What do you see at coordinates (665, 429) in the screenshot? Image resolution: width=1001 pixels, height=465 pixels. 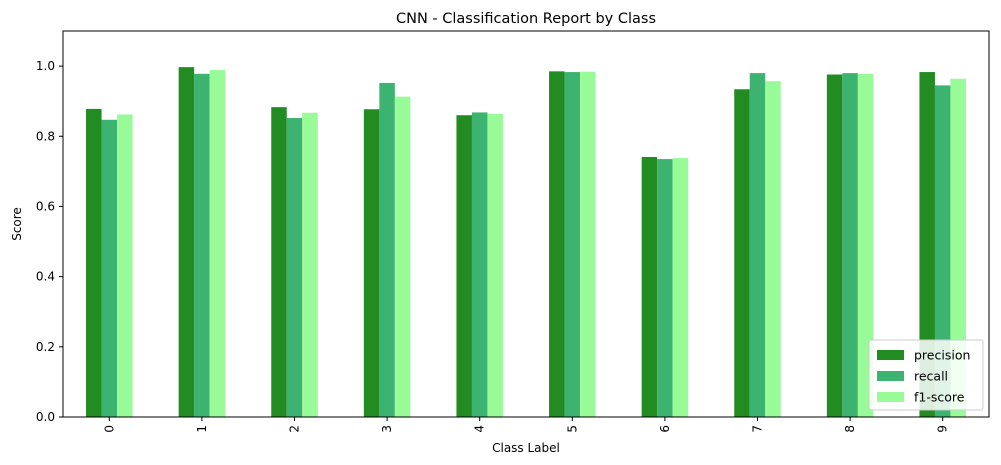 I see `x-tick-label: 6` at bounding box center [665, 429].